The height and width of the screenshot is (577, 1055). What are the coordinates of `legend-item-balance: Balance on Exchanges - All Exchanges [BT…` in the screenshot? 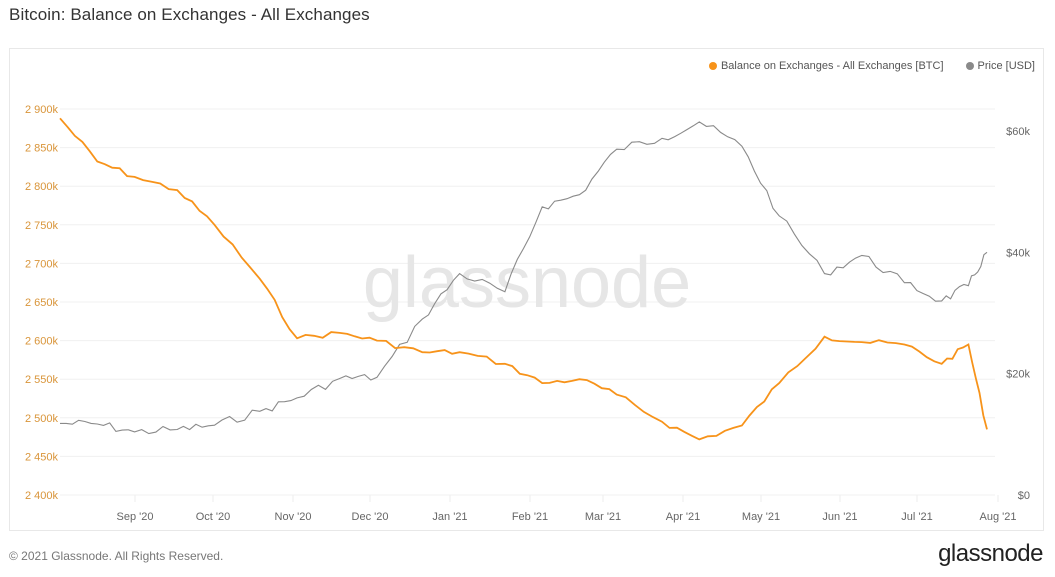 It's located at (826, 66).